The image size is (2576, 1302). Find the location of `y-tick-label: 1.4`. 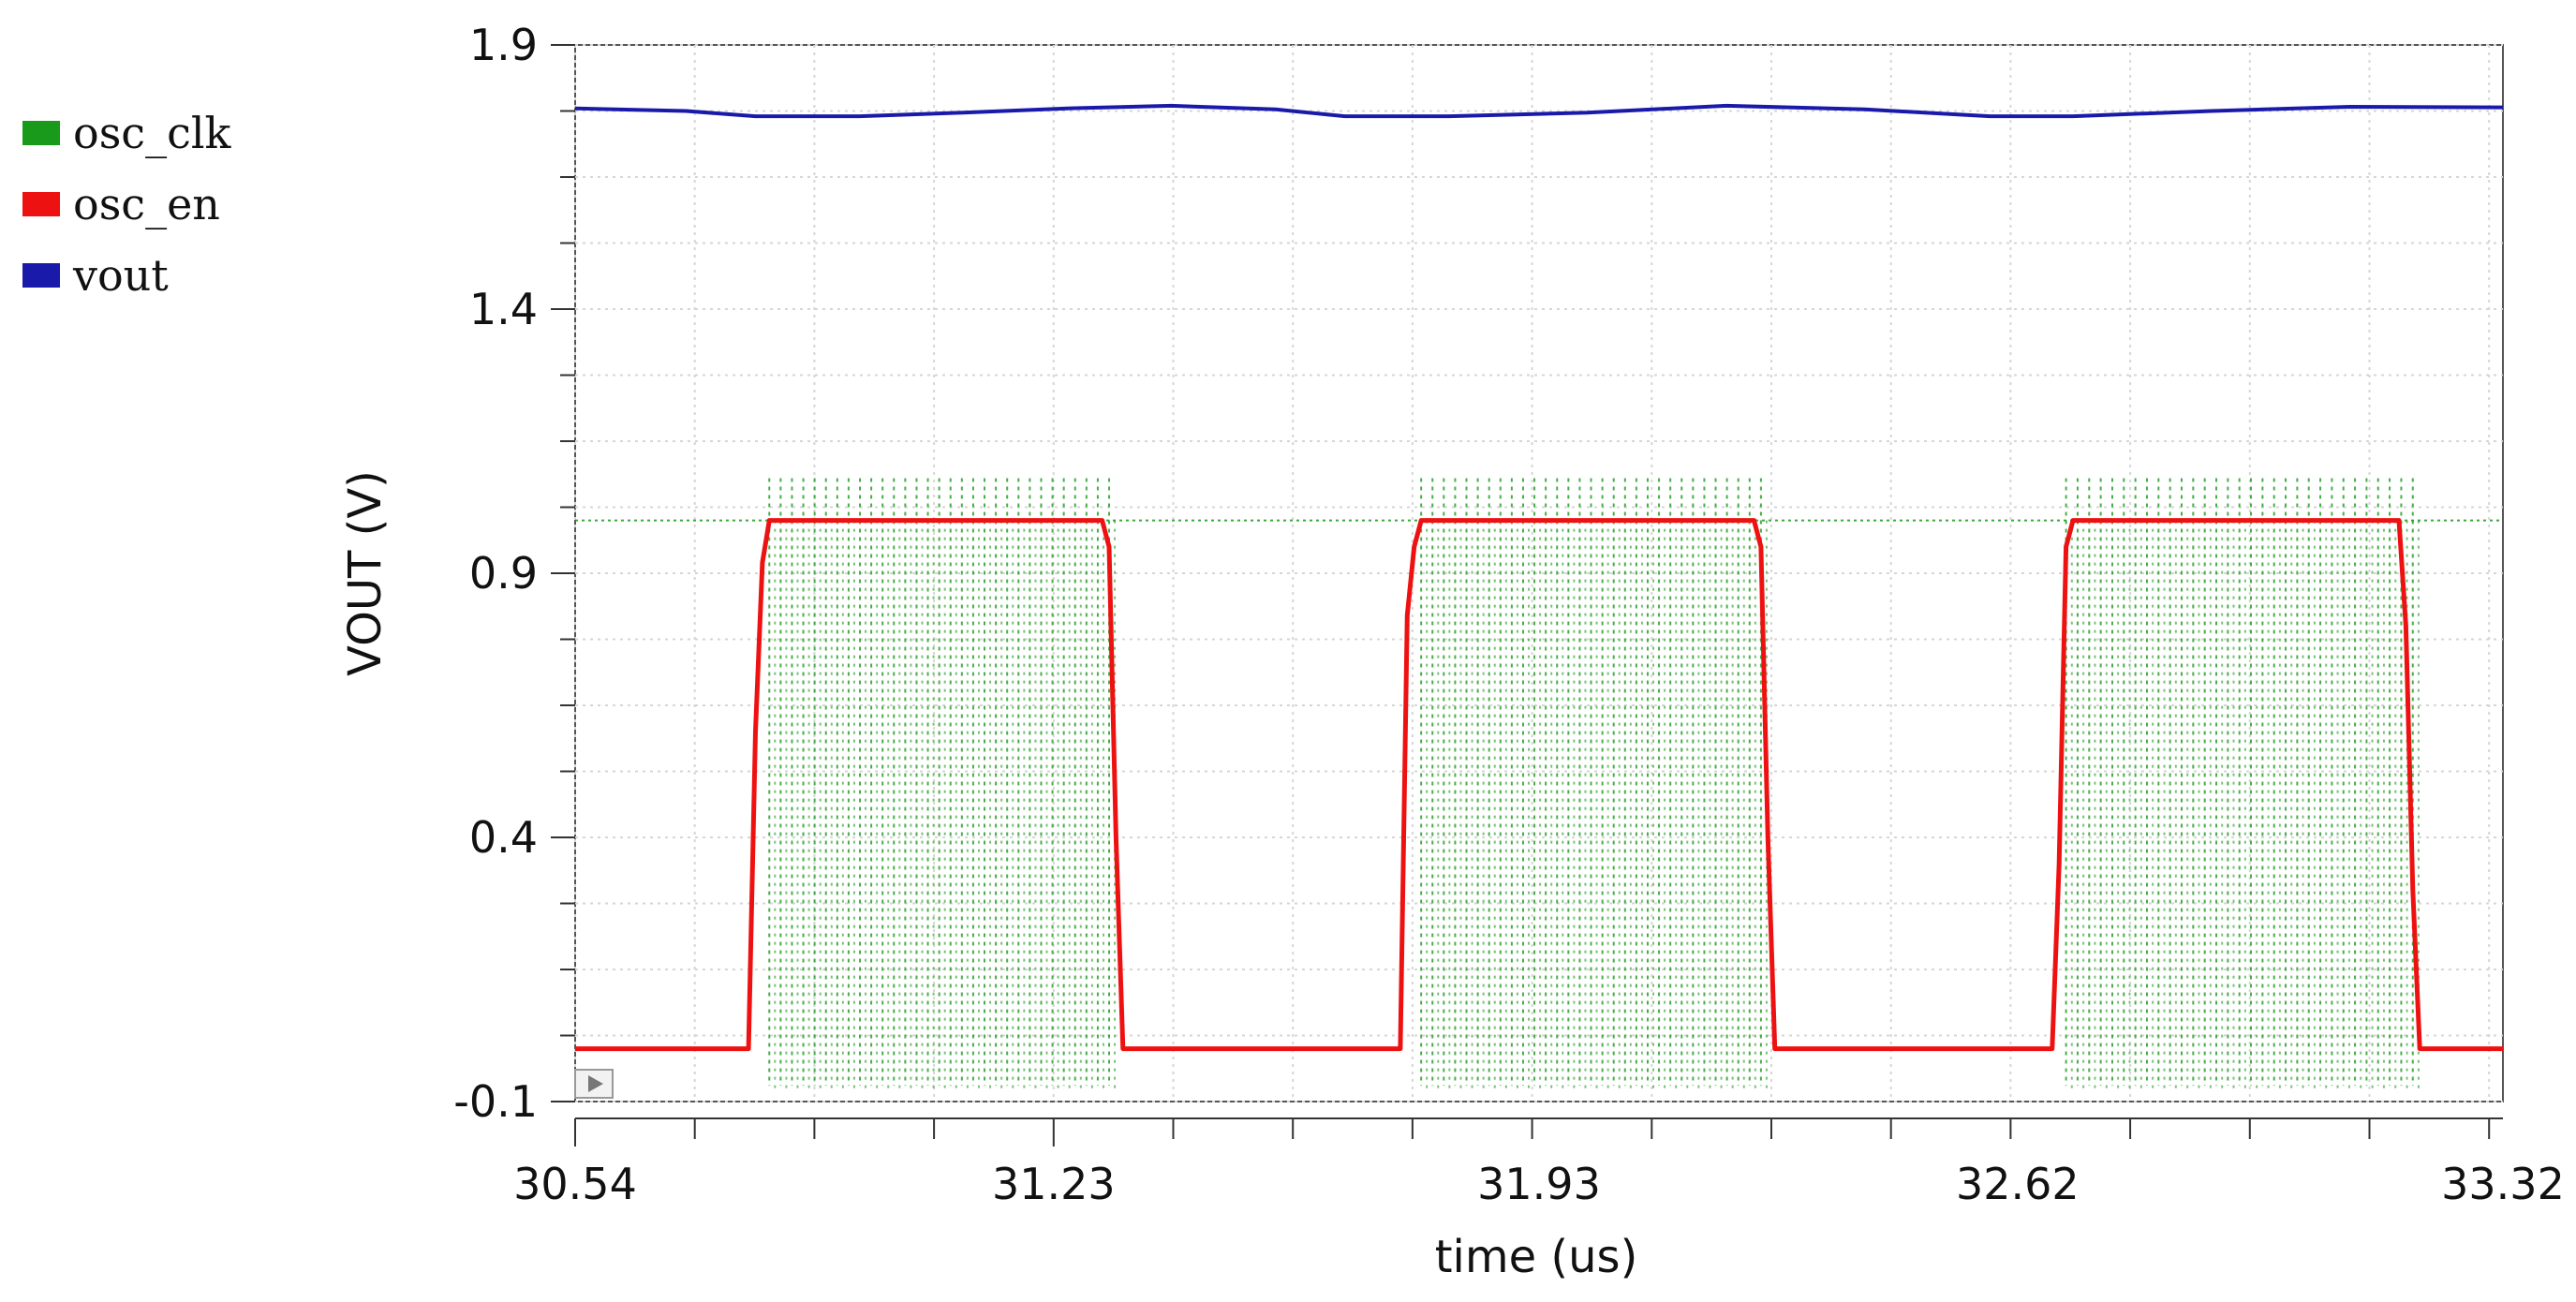

y-tick-label: 1.4 is located at coordinates (503, 309).